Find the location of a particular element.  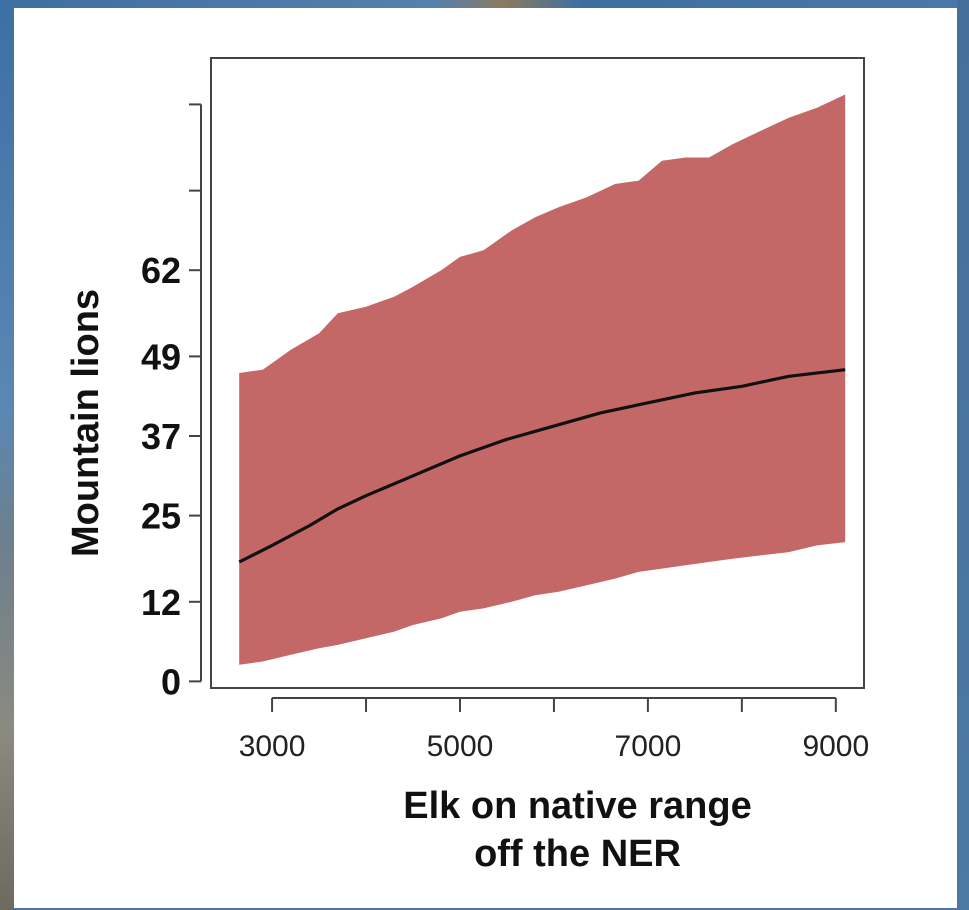

y-tick-label: 37 is located at coordinates (161, 436).